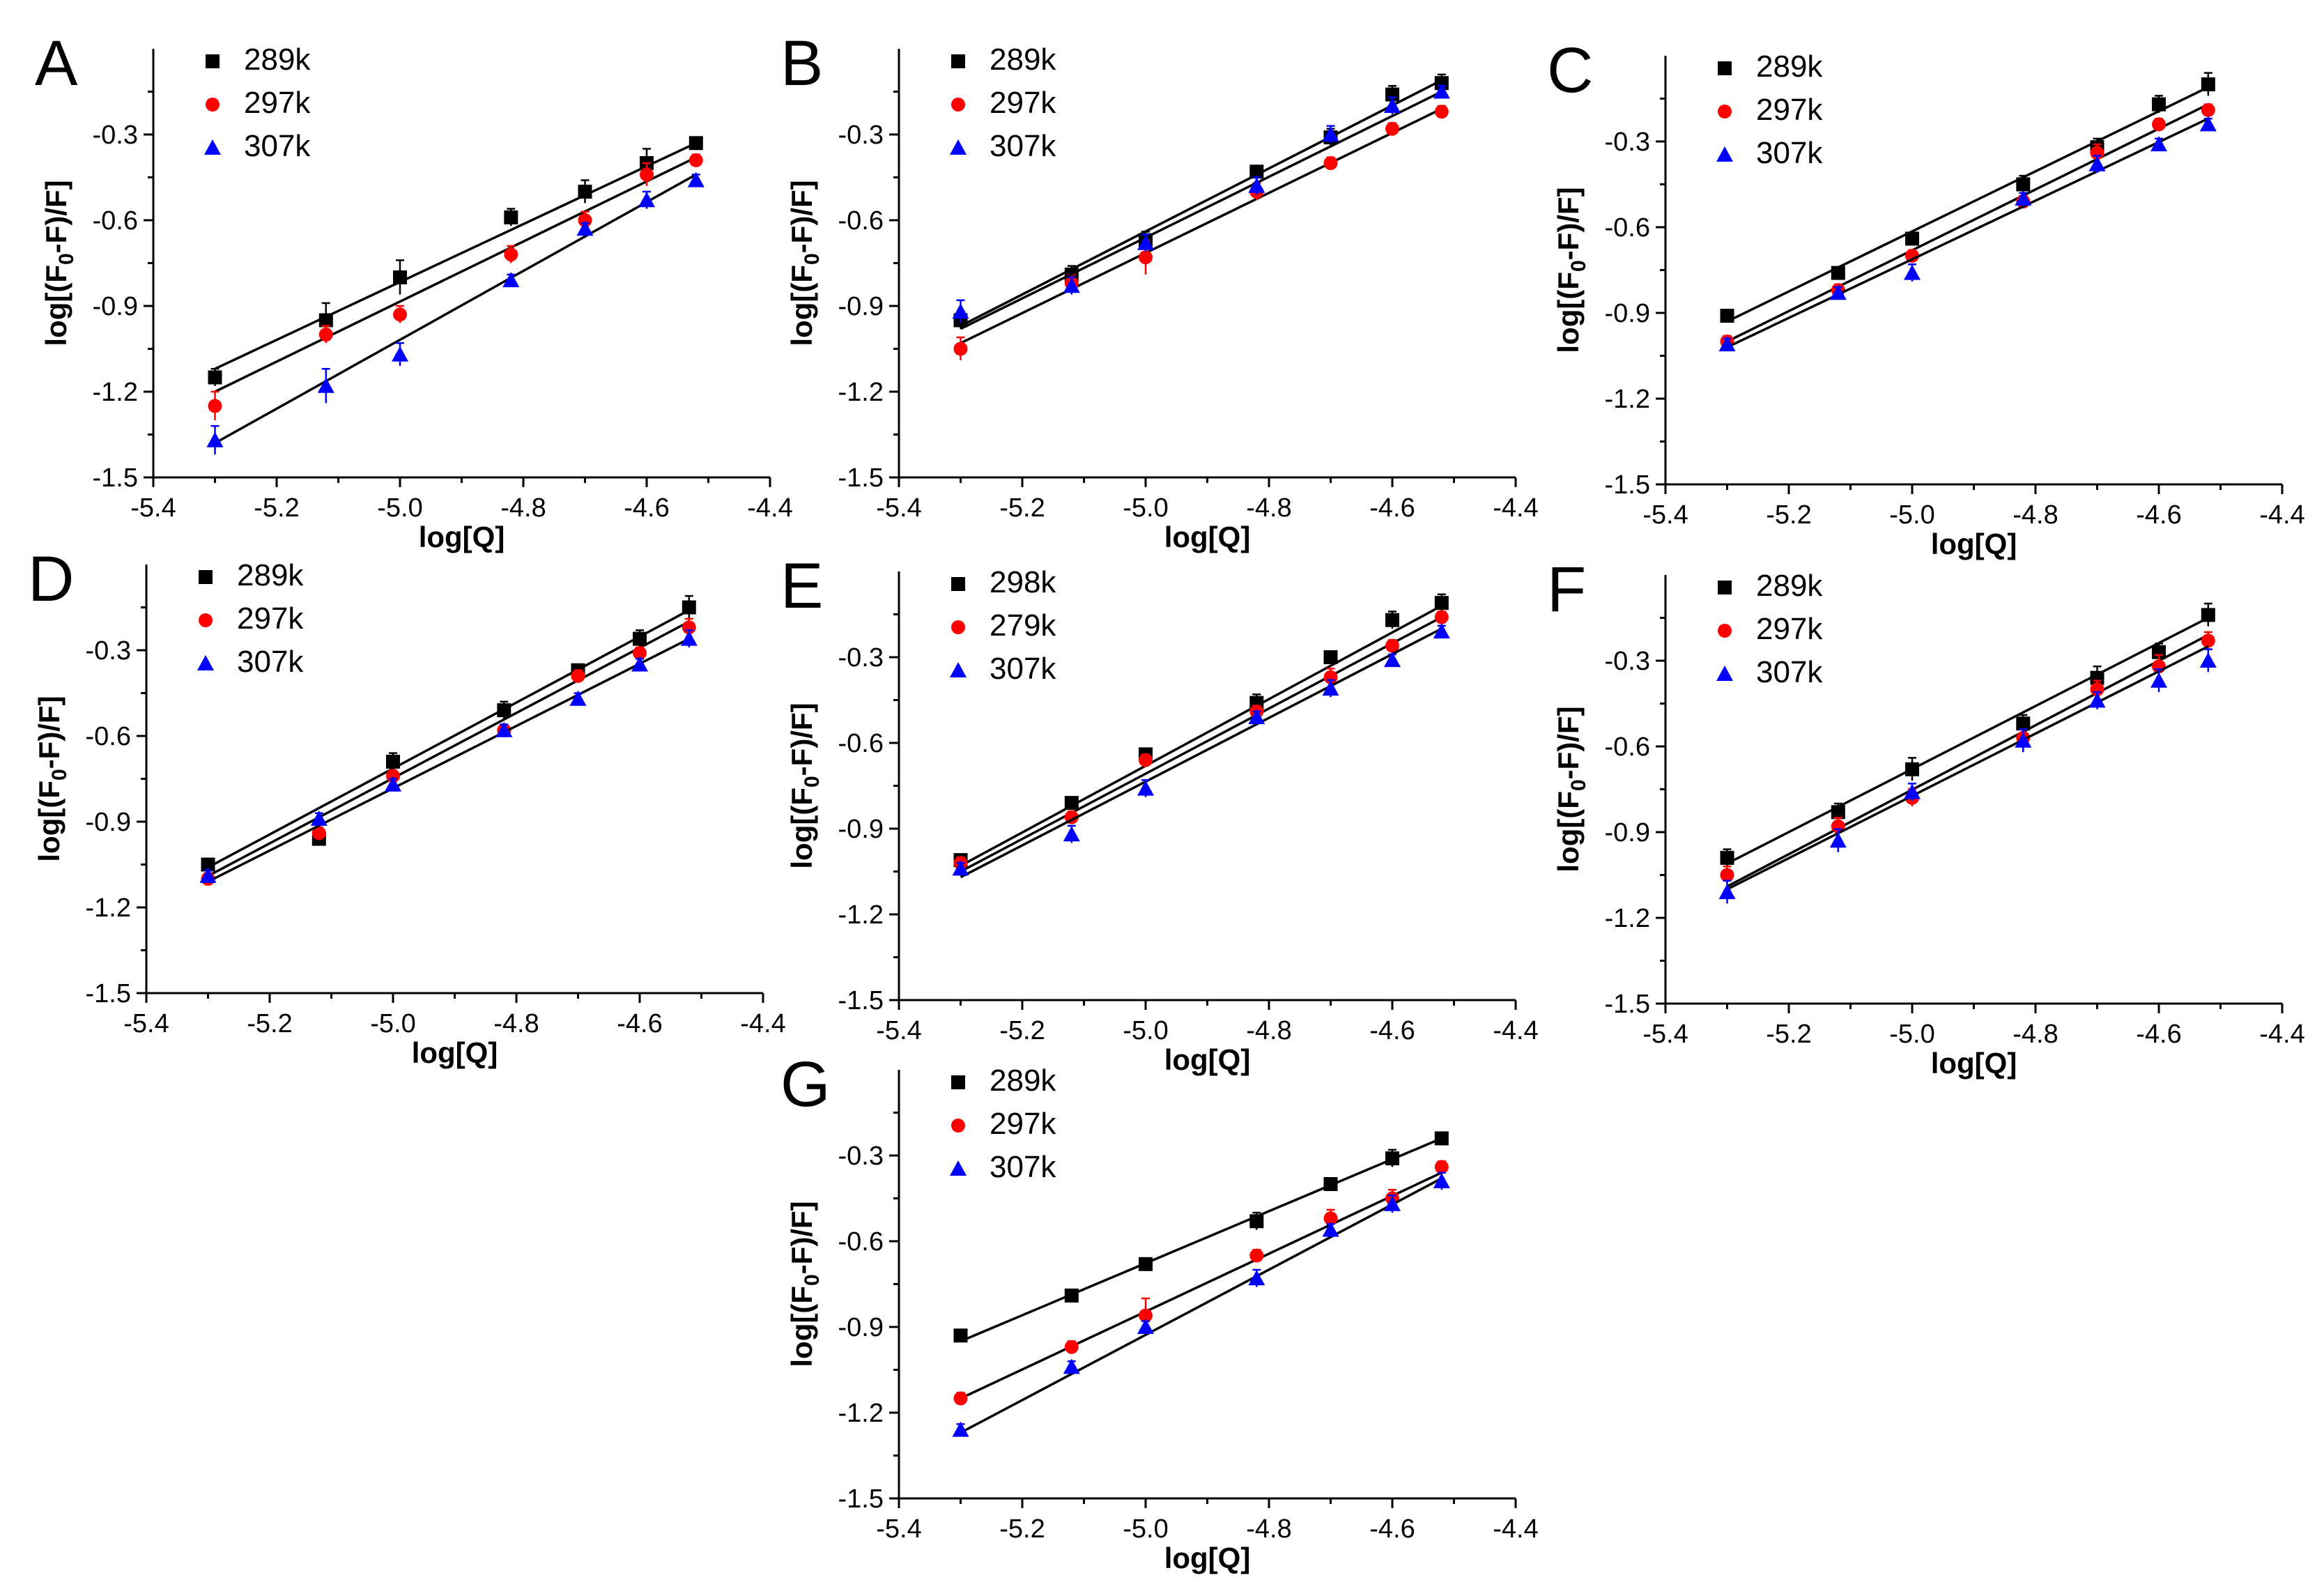  I want to click on x-tick-label: -5.2, so click(276, 508).